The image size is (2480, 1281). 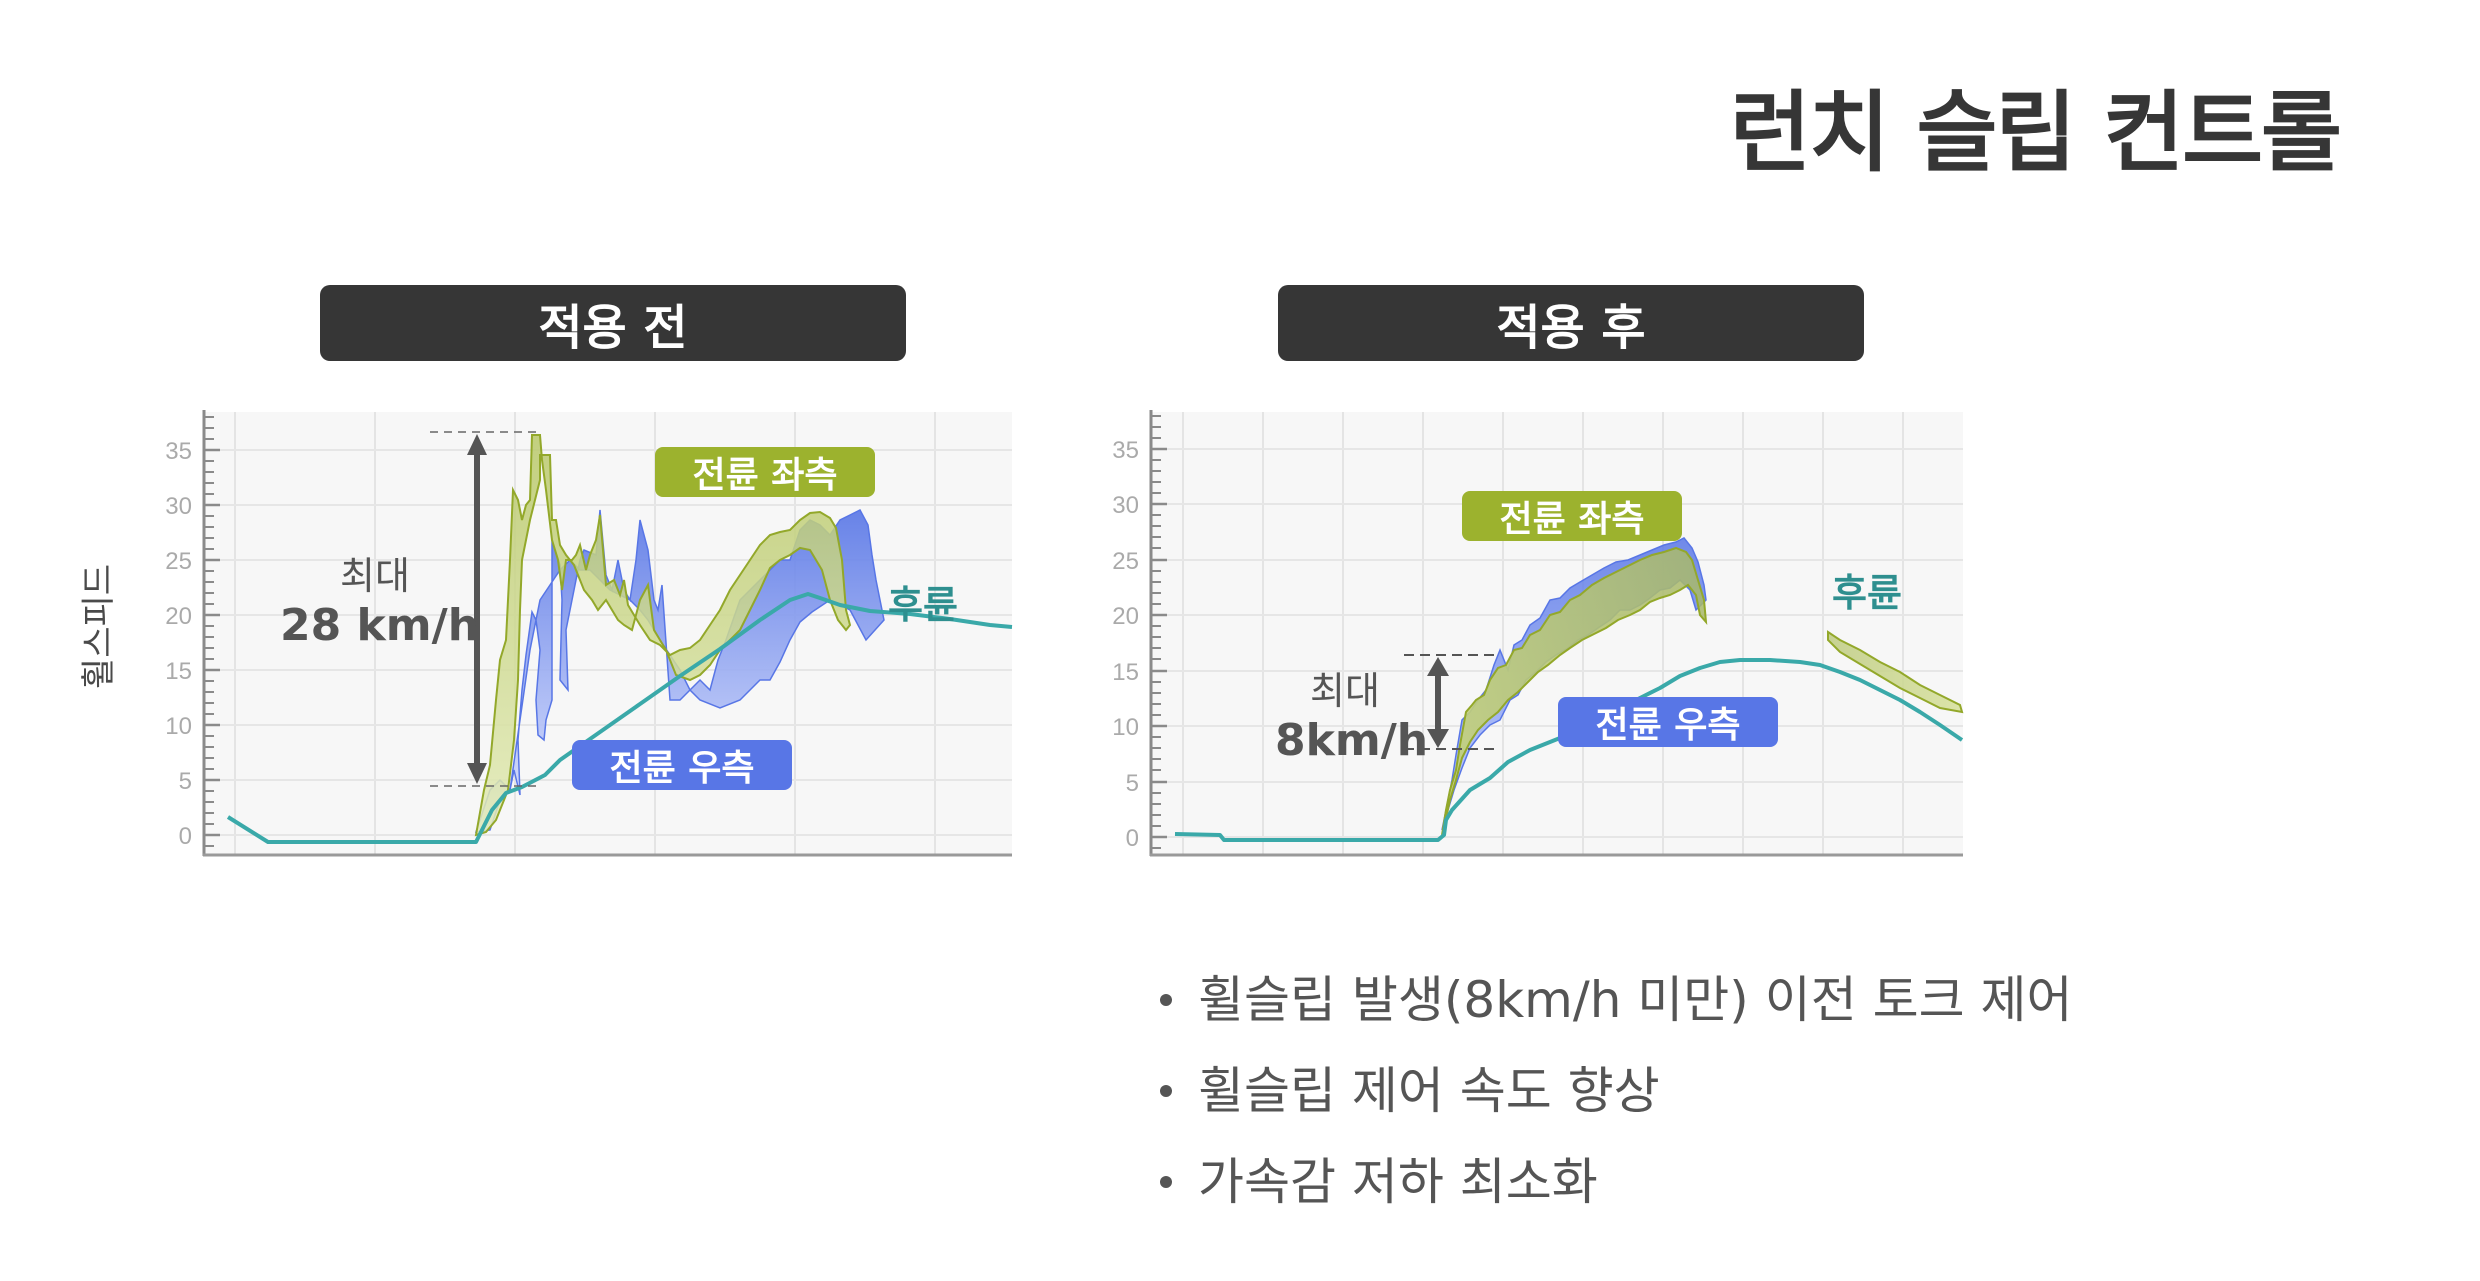 I want to click on max-slip-annotation-before, so click(x=485, y=609).